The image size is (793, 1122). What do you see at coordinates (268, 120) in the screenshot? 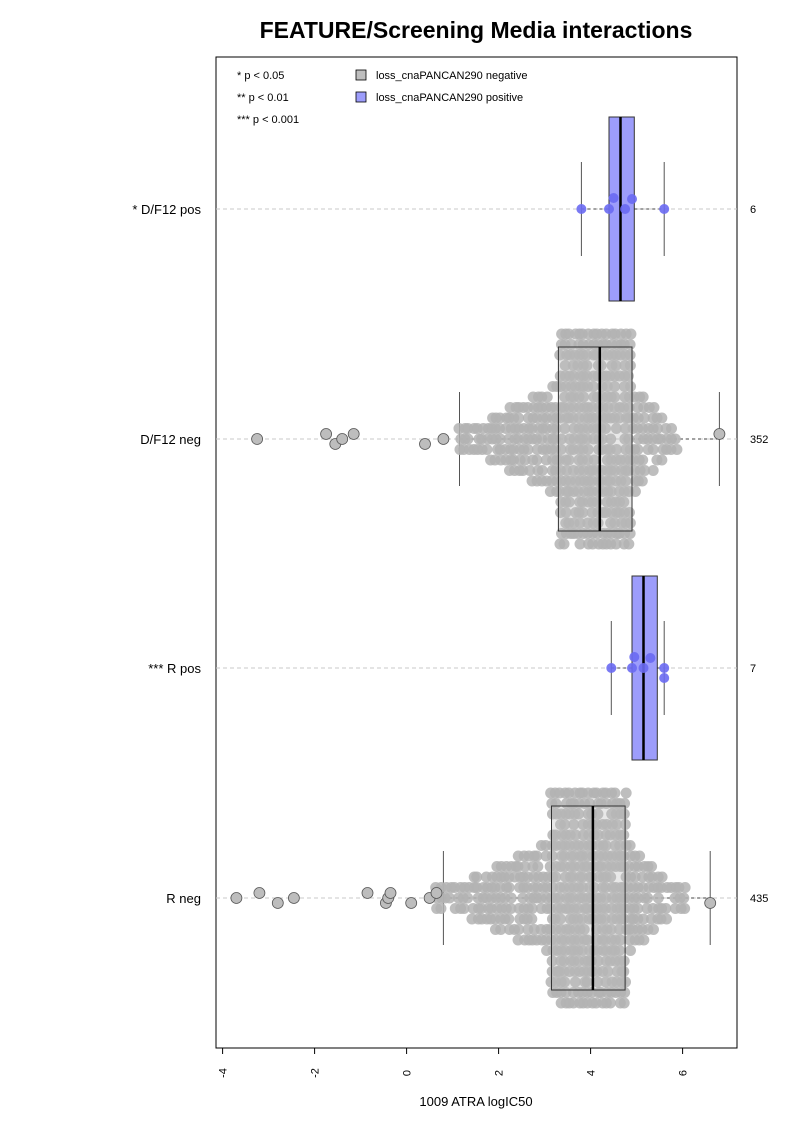
I see `significance-legend-item: *** p < 0.001` at bounding box center [268, 120].